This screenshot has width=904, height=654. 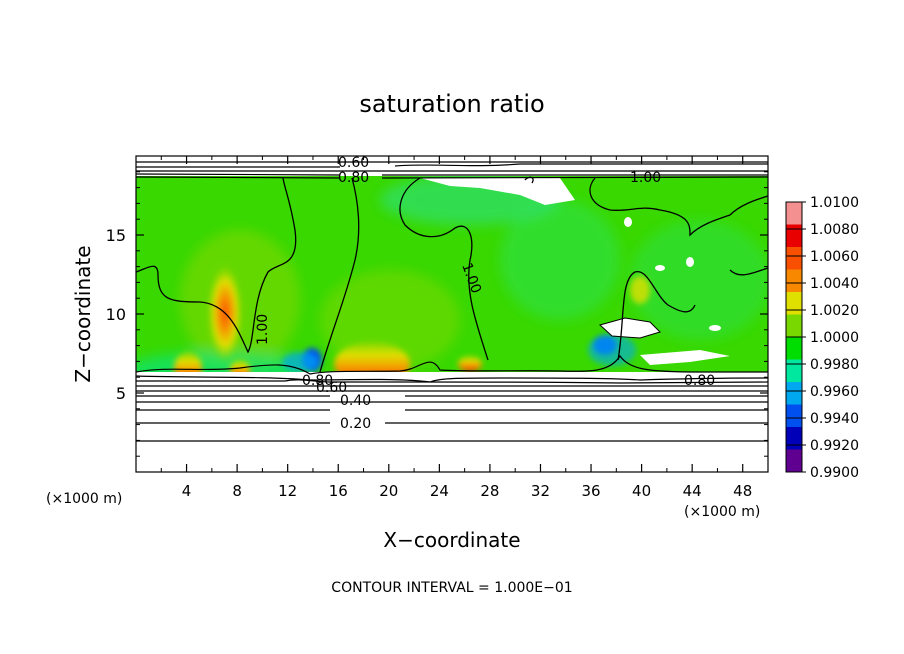 What do you see at coordinates (355, 424) in the screenshot?
I see `contour-label: 0.20` at bounding box center [355, 424].